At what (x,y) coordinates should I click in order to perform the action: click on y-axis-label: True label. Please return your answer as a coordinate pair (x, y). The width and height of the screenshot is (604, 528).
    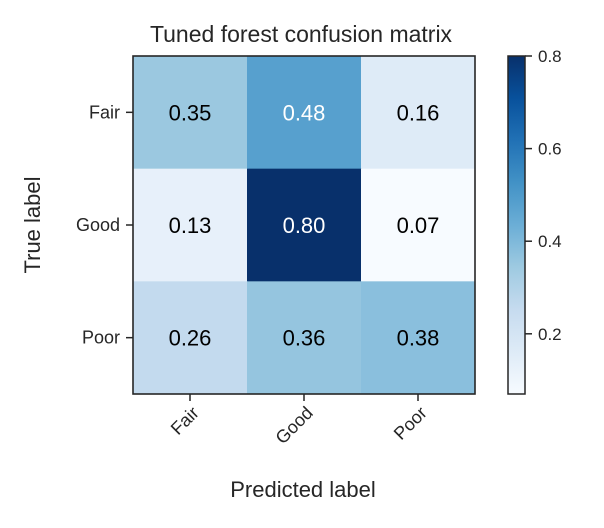
    Looking at the image, I should click on (32, 224).